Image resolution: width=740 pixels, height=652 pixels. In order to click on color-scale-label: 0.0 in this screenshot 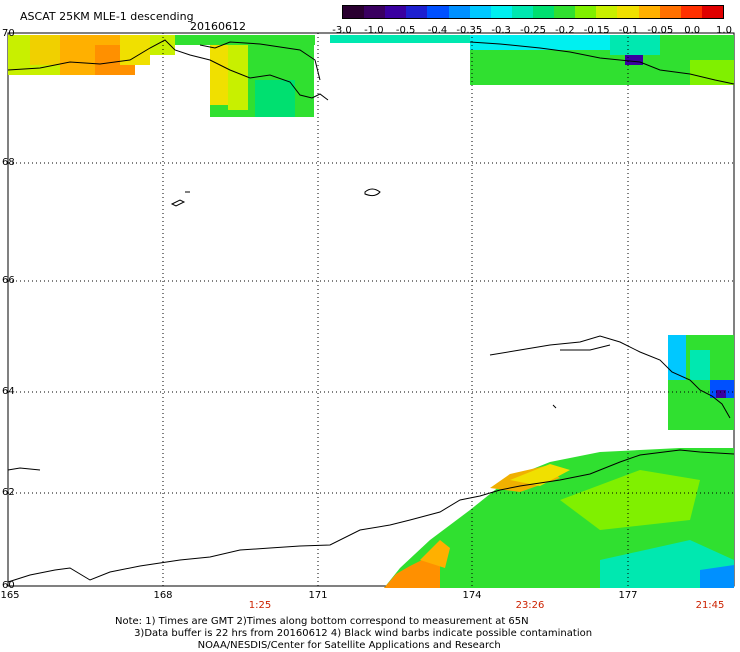, I will do `click(692, 30)`.